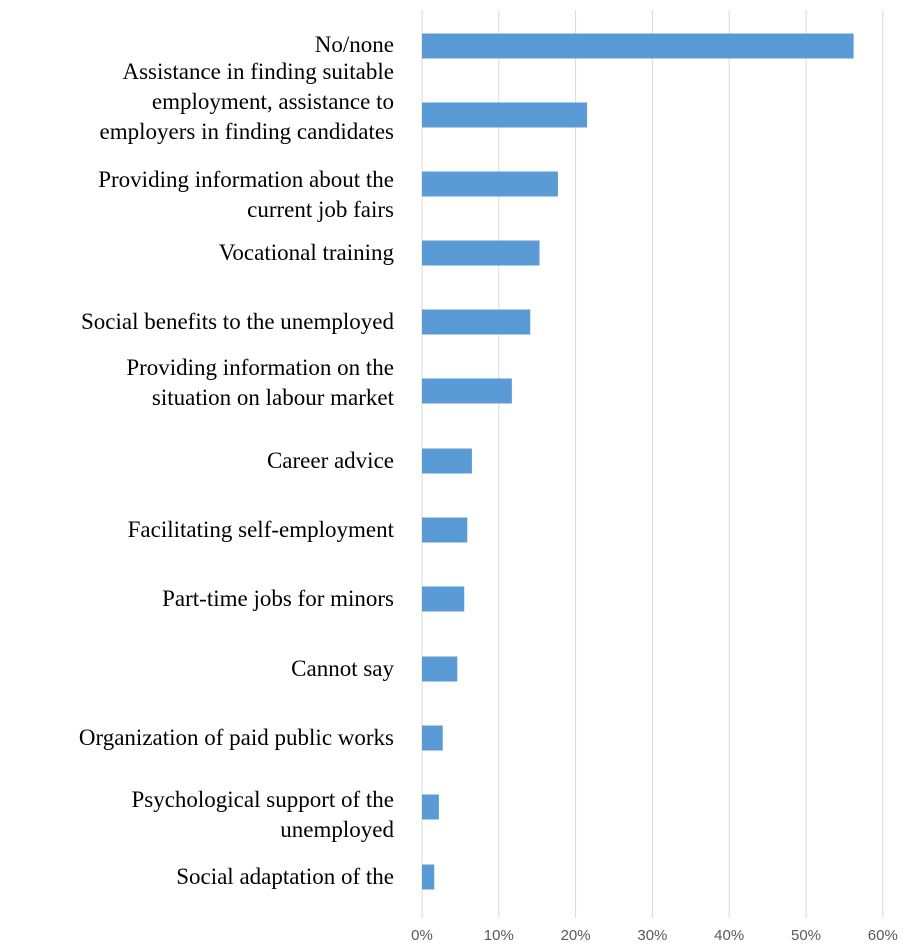  Describe the element at coordinates (883, 935) in the screenshot. I see `x-tick-label: 60%` at that location.